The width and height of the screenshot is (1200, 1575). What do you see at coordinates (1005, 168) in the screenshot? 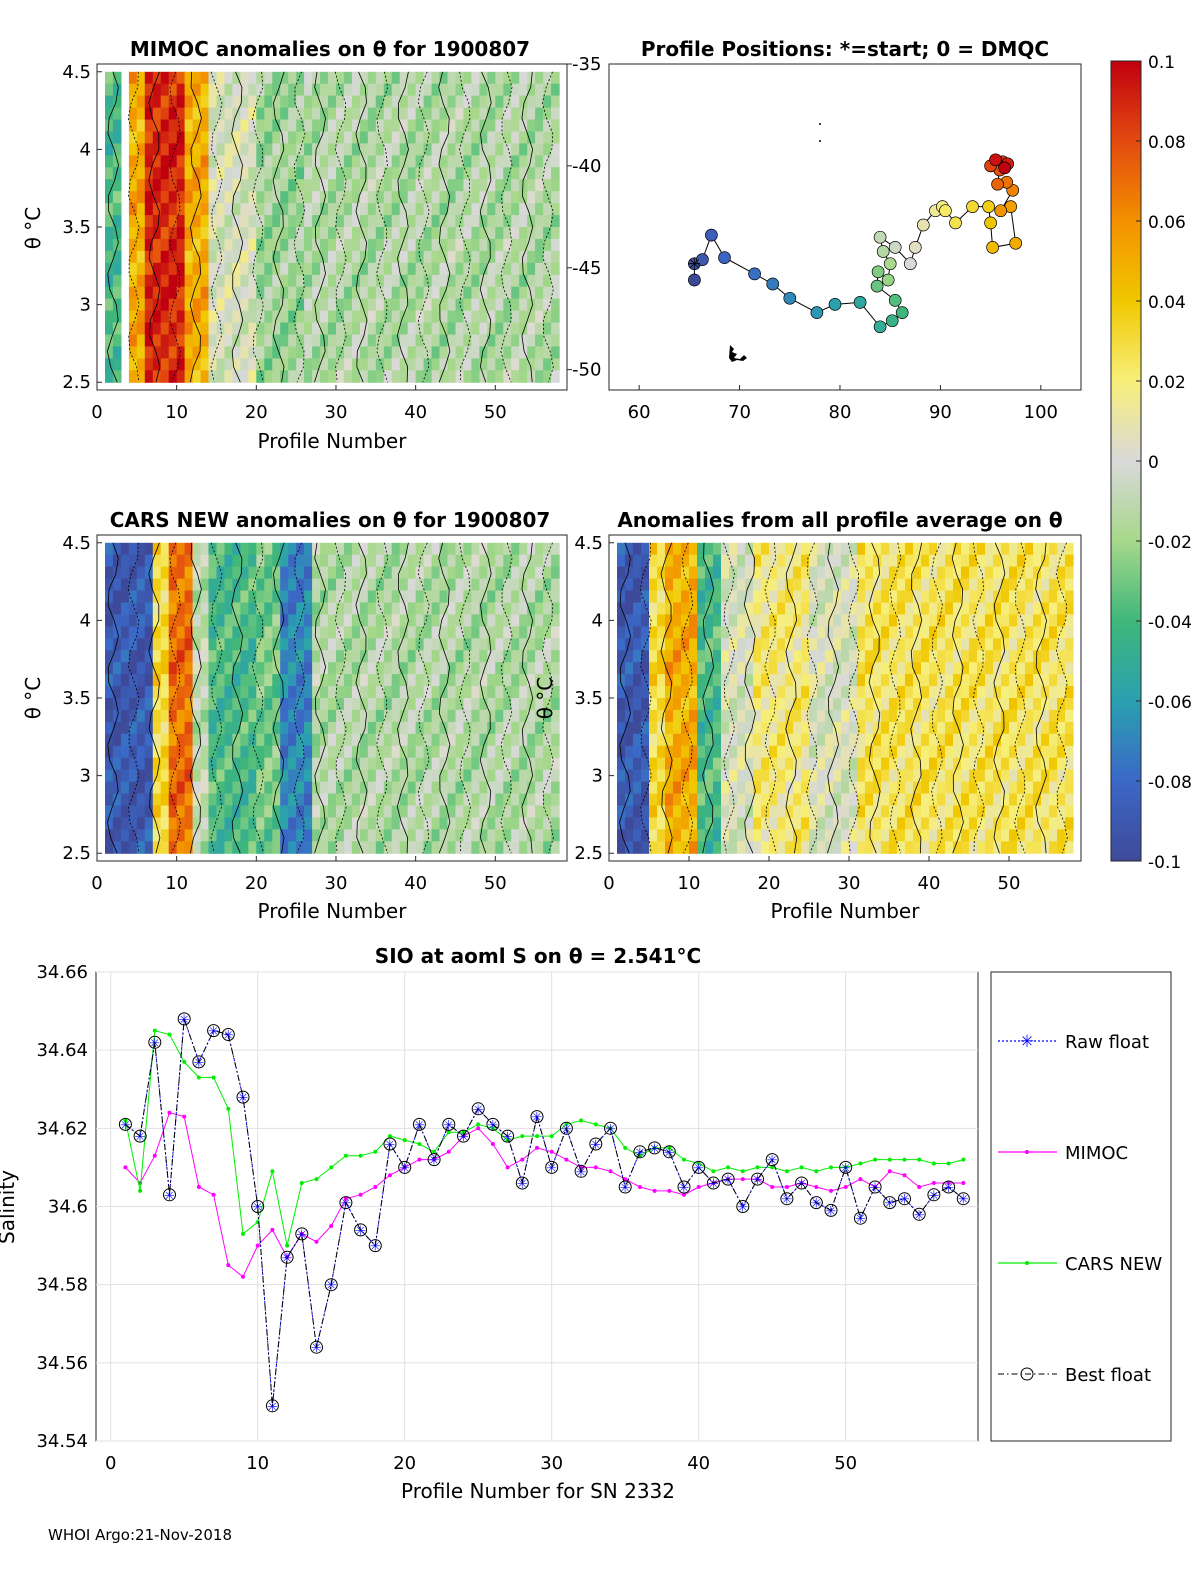
I see `profile-point` at bounding box center [1005, 168].